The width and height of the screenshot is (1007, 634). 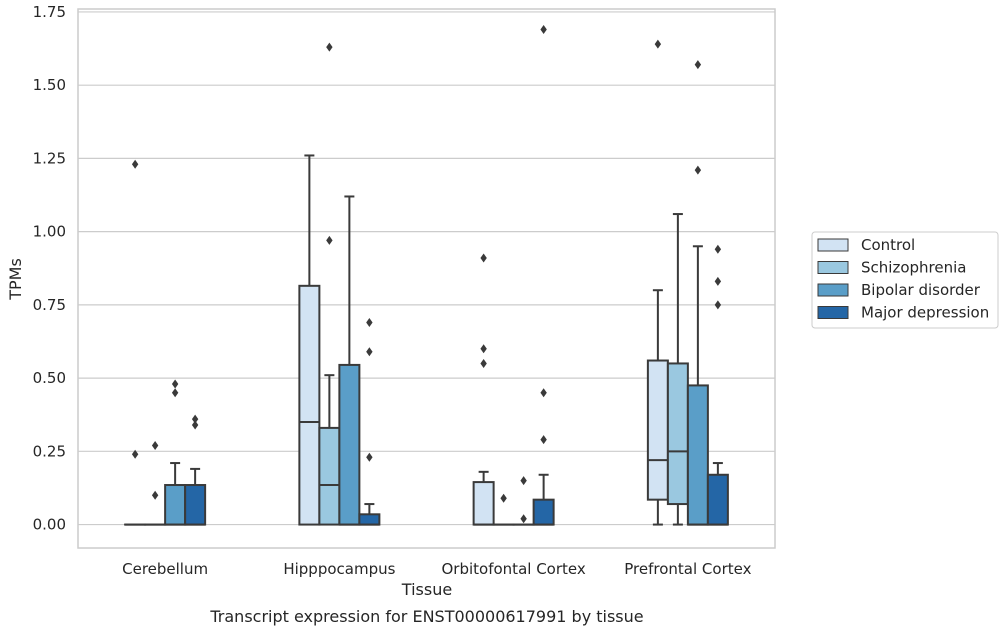 I want to click on legend-label: Major depression, so click(x=925, y=313).